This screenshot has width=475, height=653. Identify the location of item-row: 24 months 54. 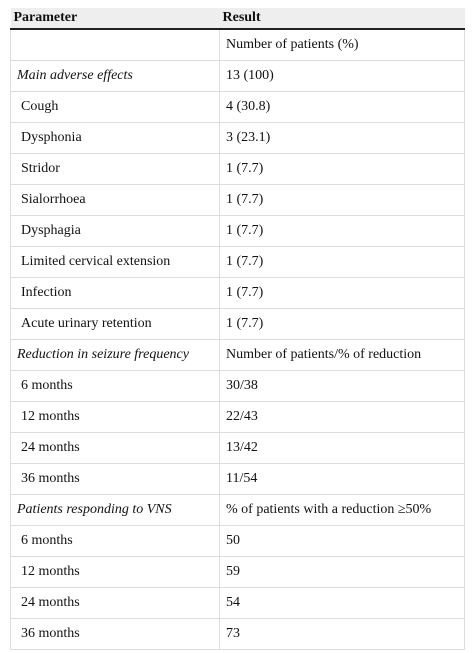
(237, 603).